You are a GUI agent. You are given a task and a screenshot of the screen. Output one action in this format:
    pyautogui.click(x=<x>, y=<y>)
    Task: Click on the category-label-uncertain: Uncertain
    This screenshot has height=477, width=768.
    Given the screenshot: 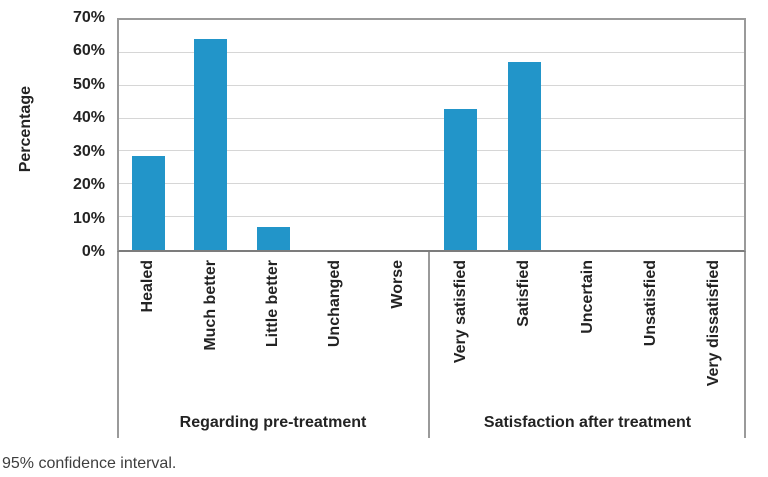 What is the action you would take?
    pyautogui.click(x=587, y=297)
    